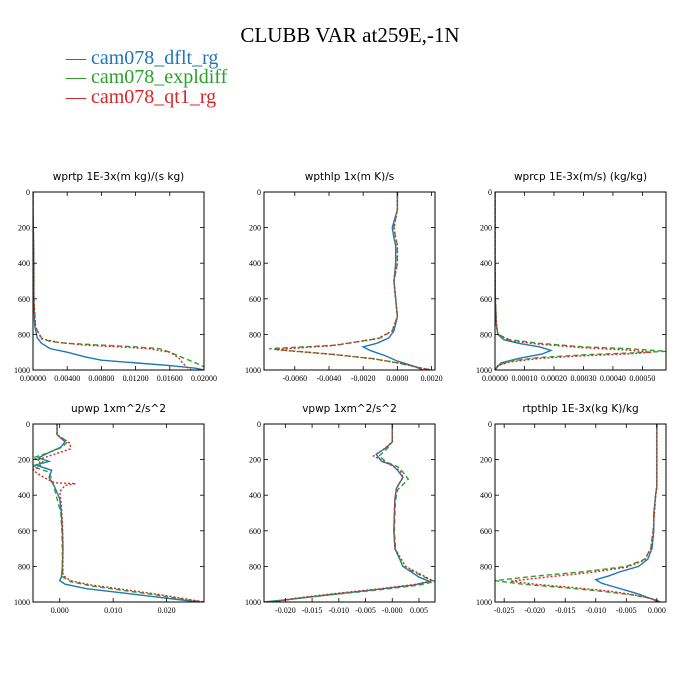 The image size is (700, 700). Describe the element at coordinates (349, 409) in the screenshot. I see `panel-title: vpwp 1xm^2/s^2` at that location.